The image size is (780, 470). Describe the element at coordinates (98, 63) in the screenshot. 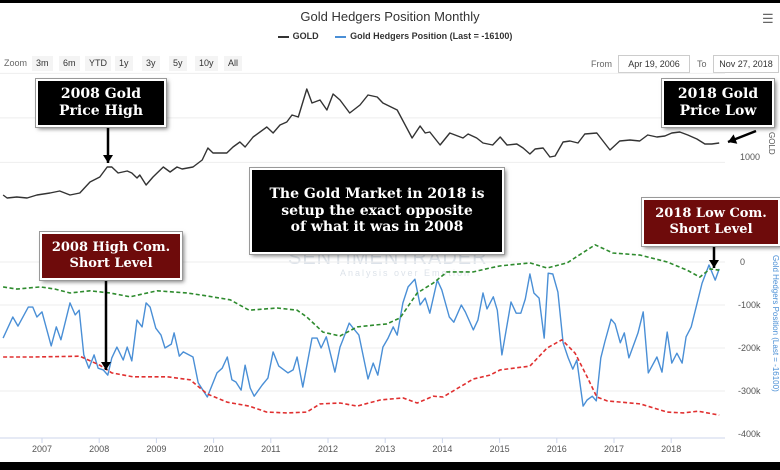

I see `zoom-ytd-button: YTD` at that location.